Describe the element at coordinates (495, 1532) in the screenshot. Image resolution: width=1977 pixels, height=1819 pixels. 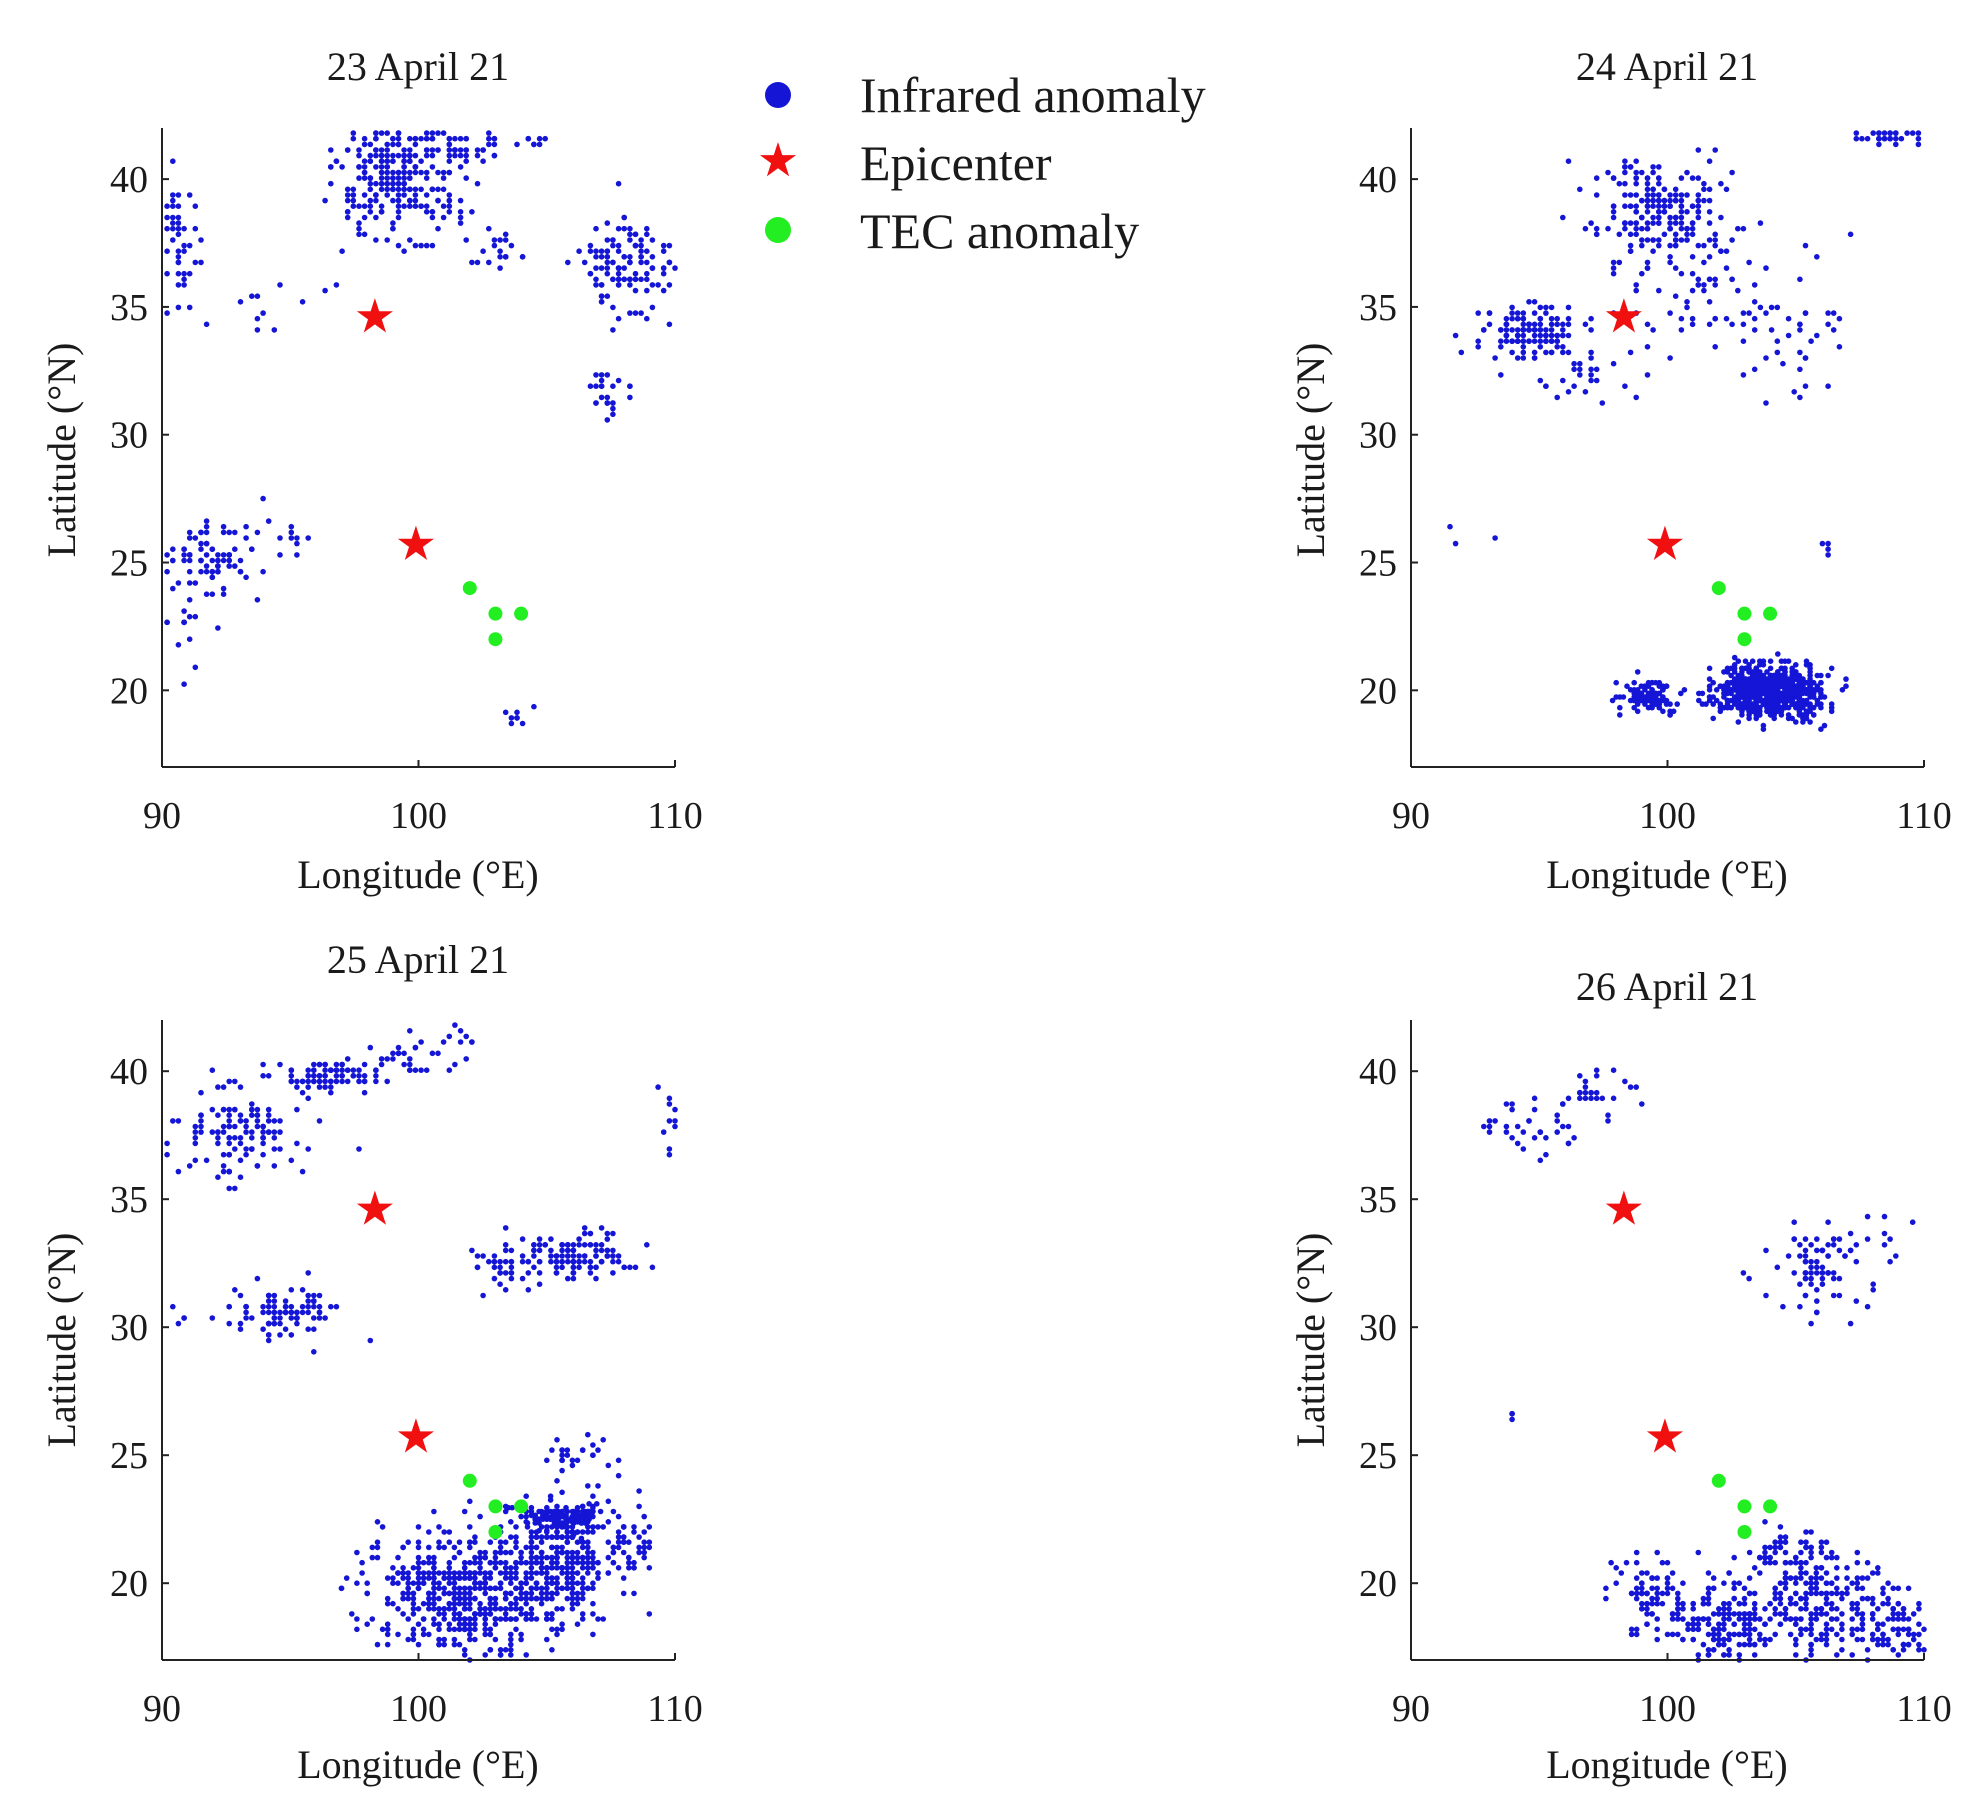
I see `tec-anomaly-point` at that location.